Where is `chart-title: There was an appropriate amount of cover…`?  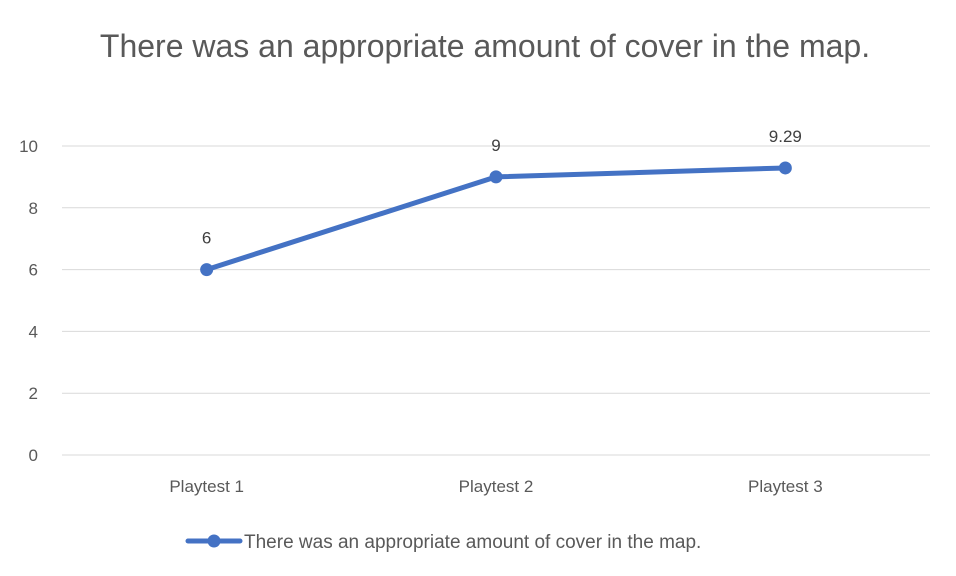
chart-title: There was an appropriate amount of cover… is located at coordinates (485, 46).